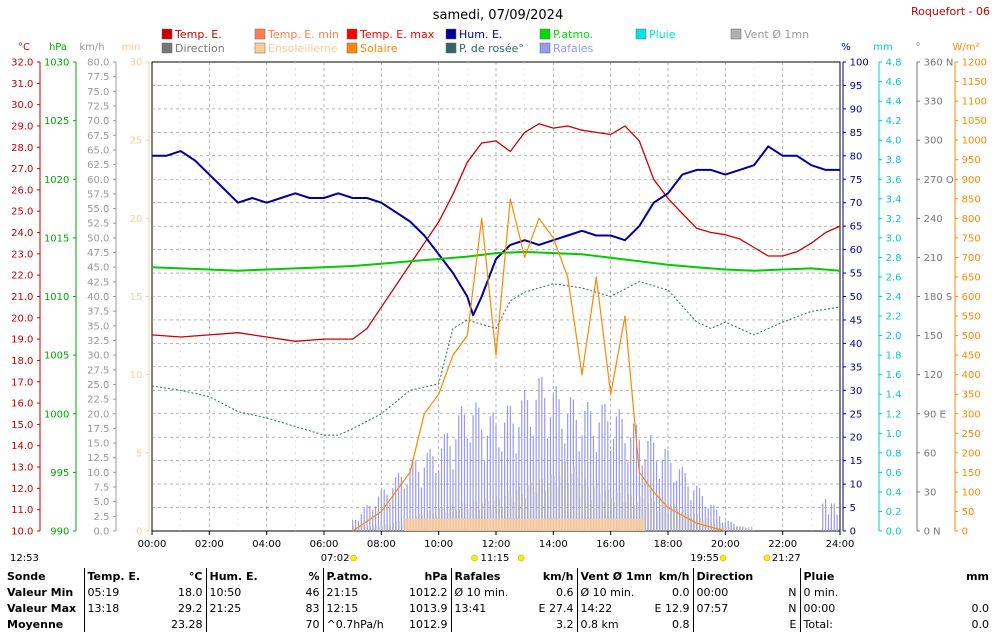  What do you see at coordinates (98, 194) in the screenshot?
I see `axis-tick-label: 57.5` at bounding box center [98, 194].